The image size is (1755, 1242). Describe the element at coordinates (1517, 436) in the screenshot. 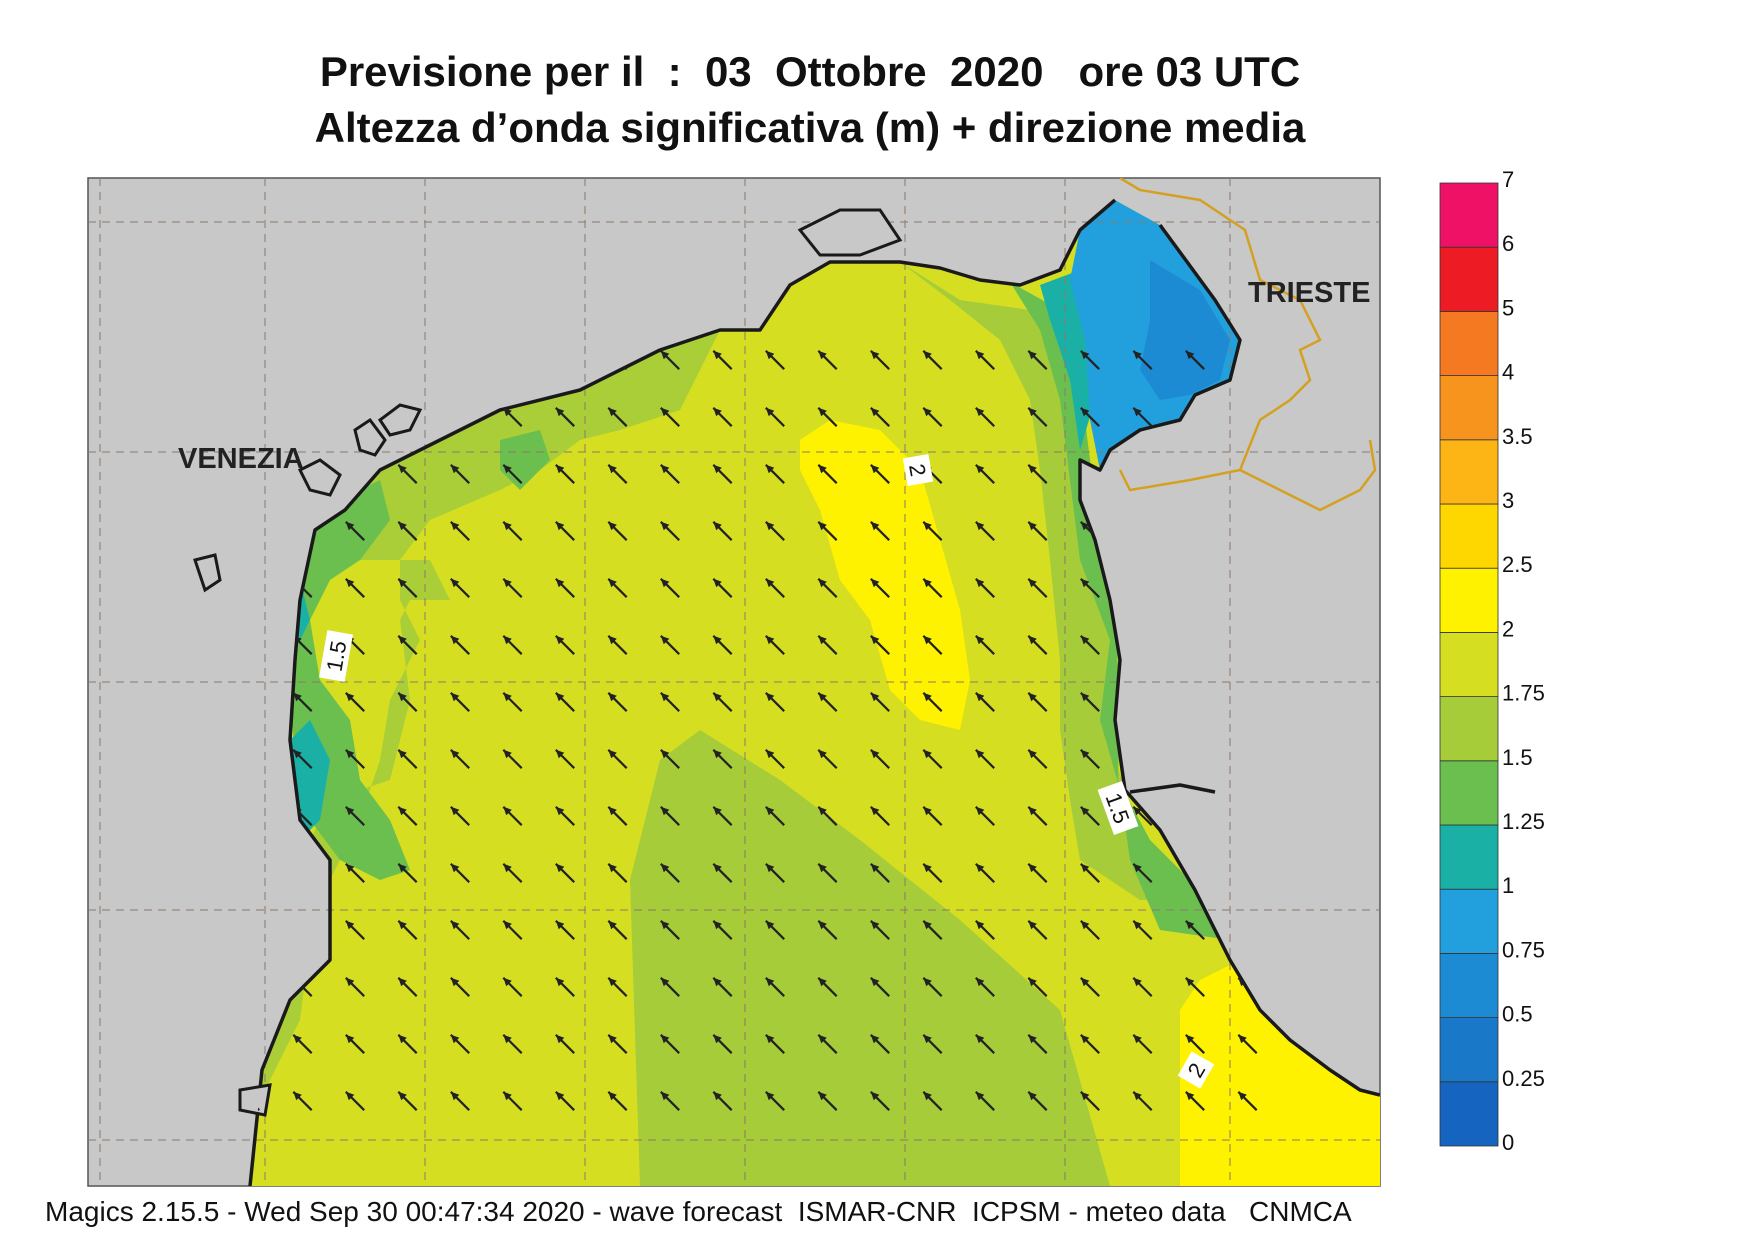

I see `legend-tick-label: 3.5` at that location.